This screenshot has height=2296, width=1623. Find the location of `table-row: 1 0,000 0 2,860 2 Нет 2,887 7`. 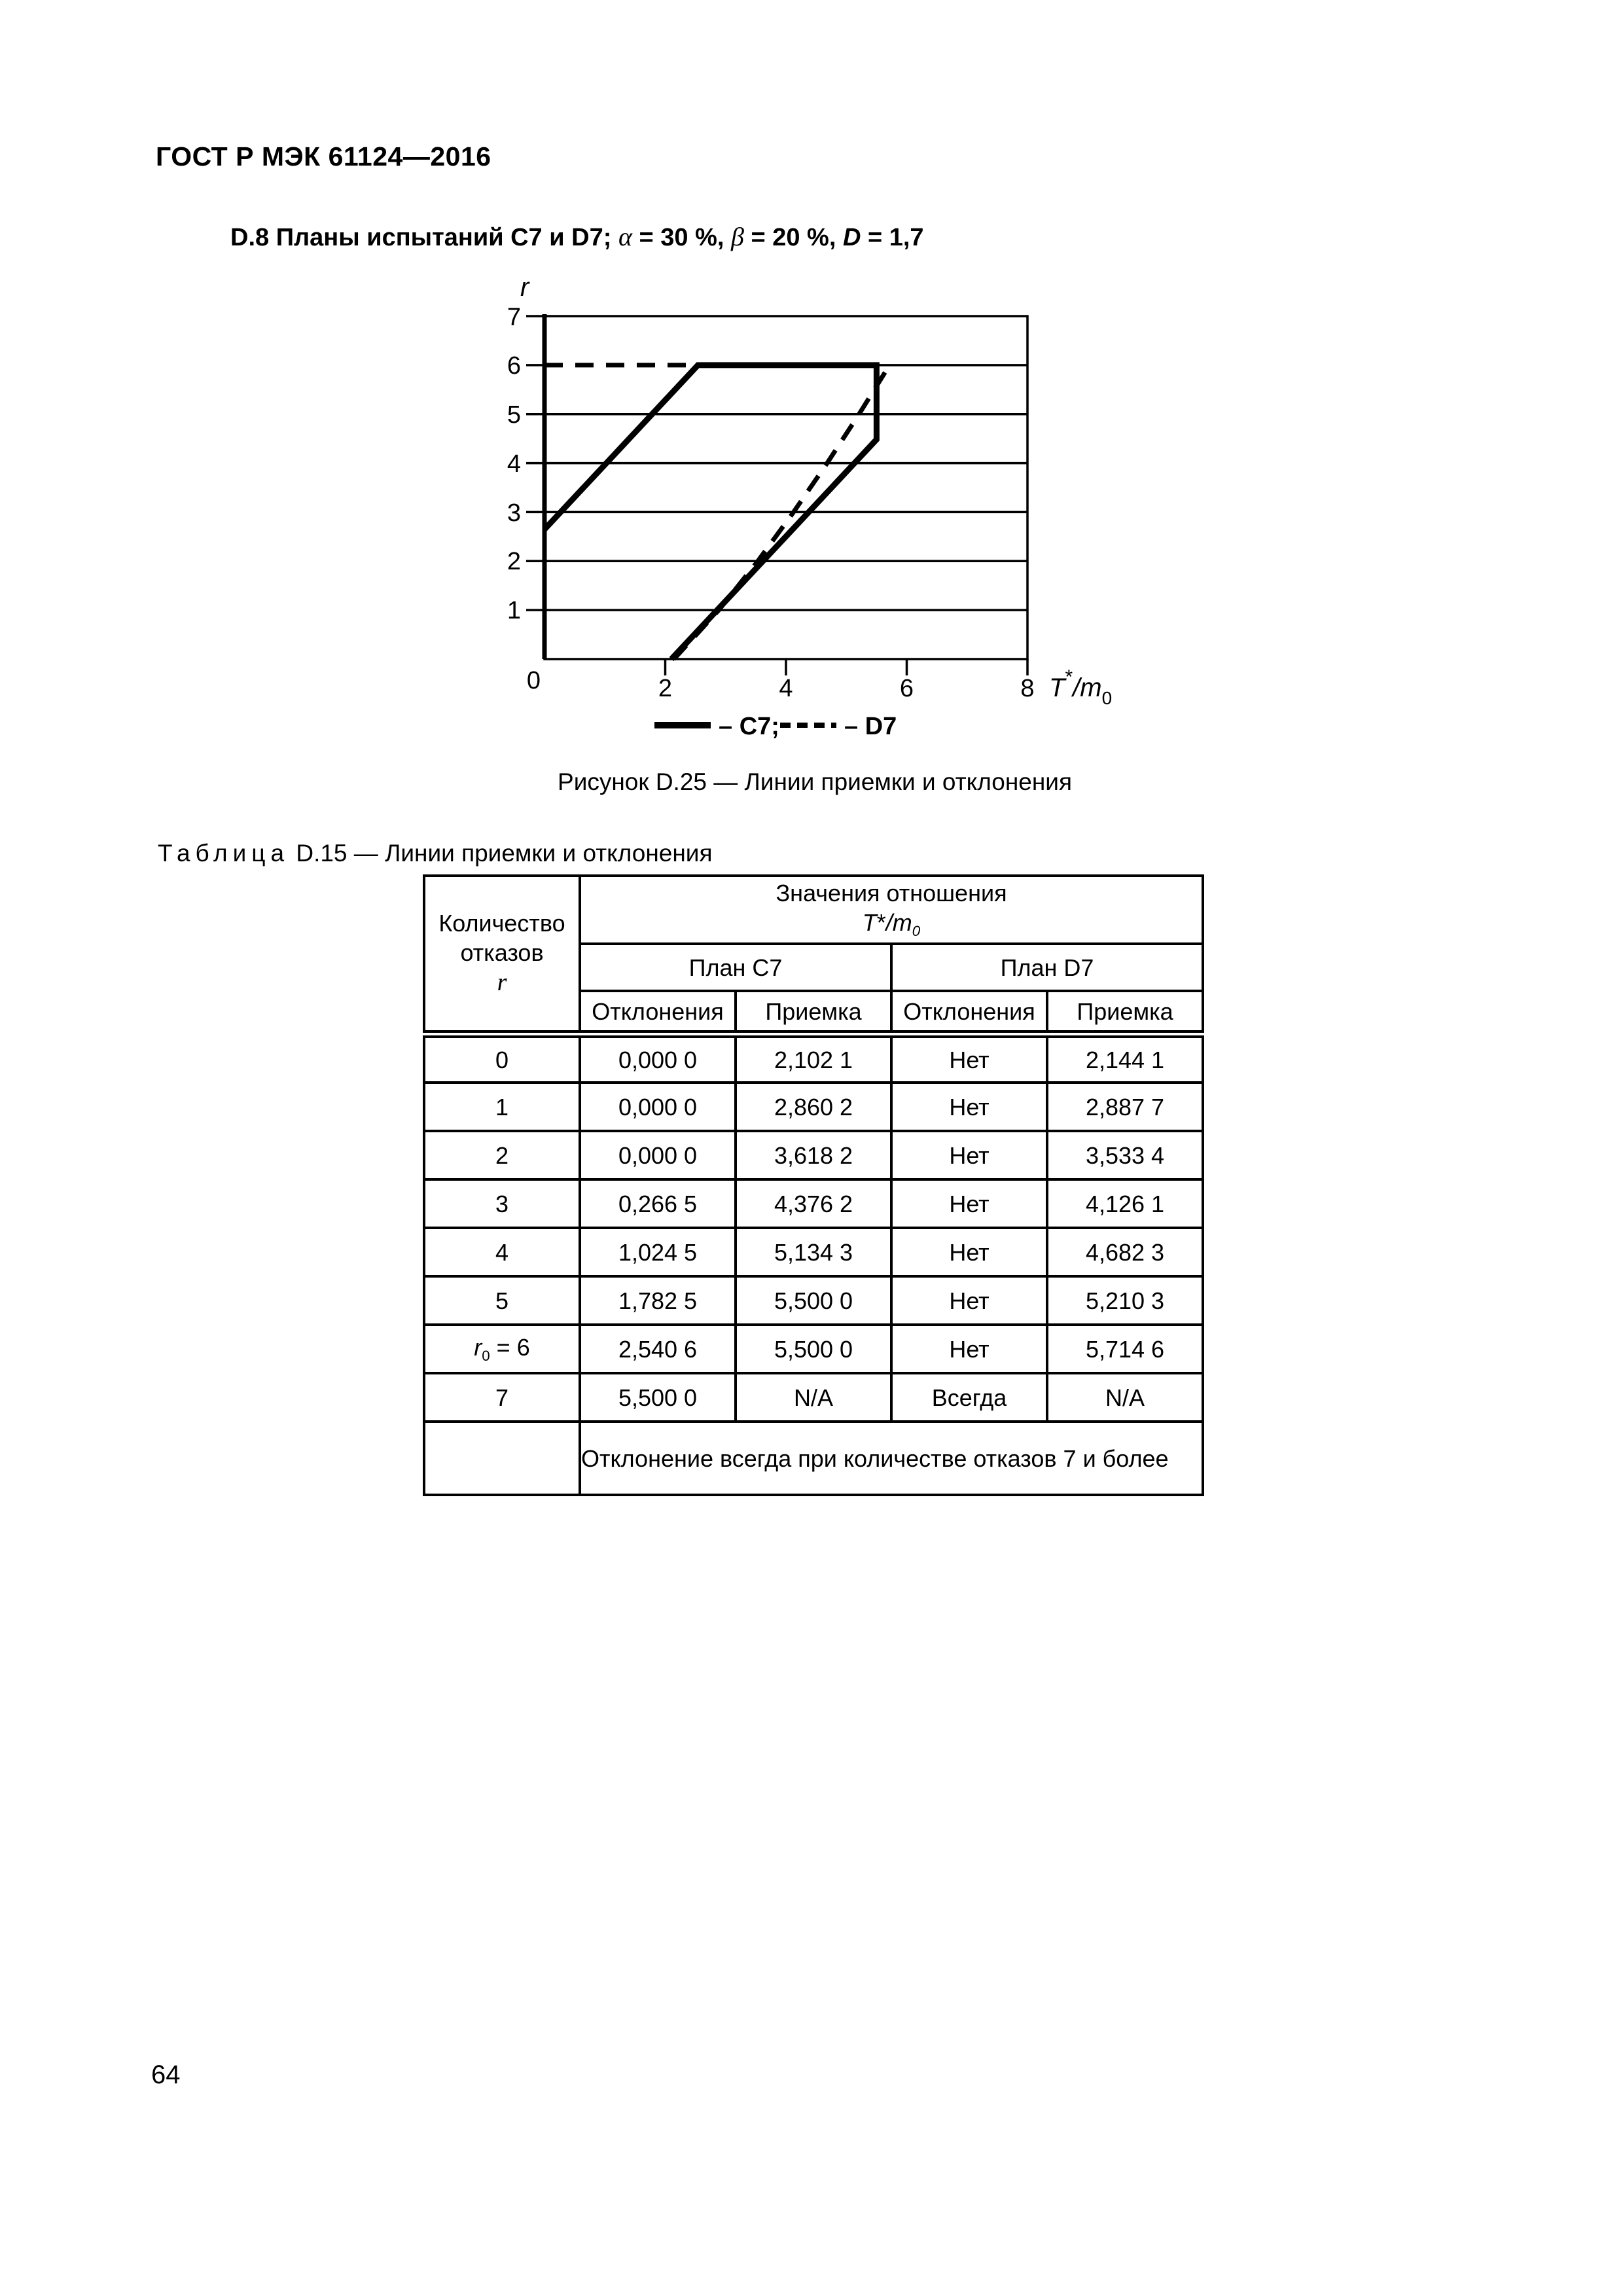

table-row: 1 0,000 0 2,860 2 Нет 2,887 7 is located at coordinates (814, 1106).